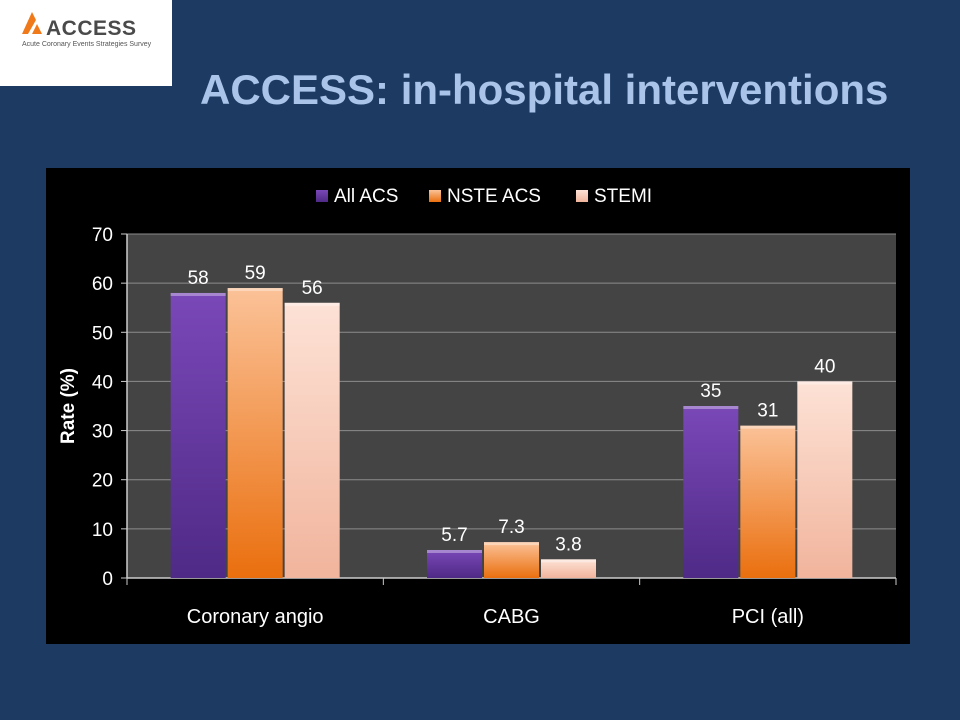  What do you see at coordinates (255, 617) in the screenshot?
I see `x-category-label: Coronary angio` at bounding box center [255, 617].